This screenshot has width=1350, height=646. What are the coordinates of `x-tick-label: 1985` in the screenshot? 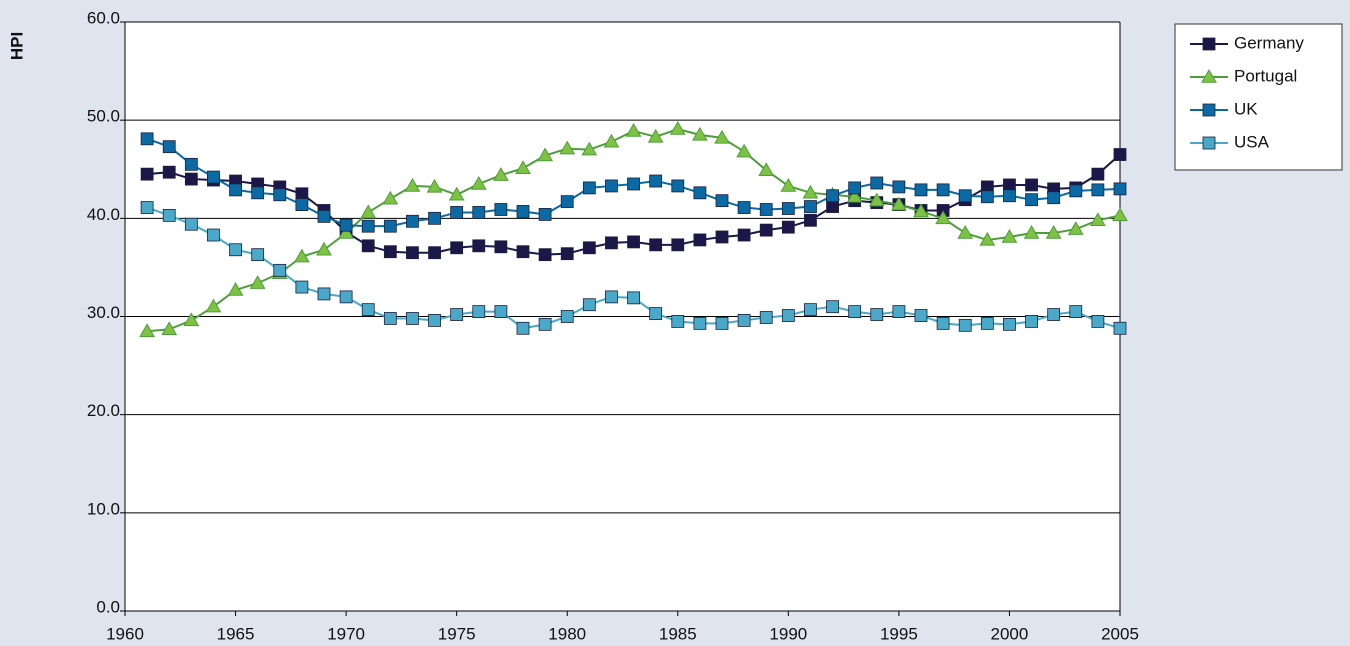 It's located at (678, 633).